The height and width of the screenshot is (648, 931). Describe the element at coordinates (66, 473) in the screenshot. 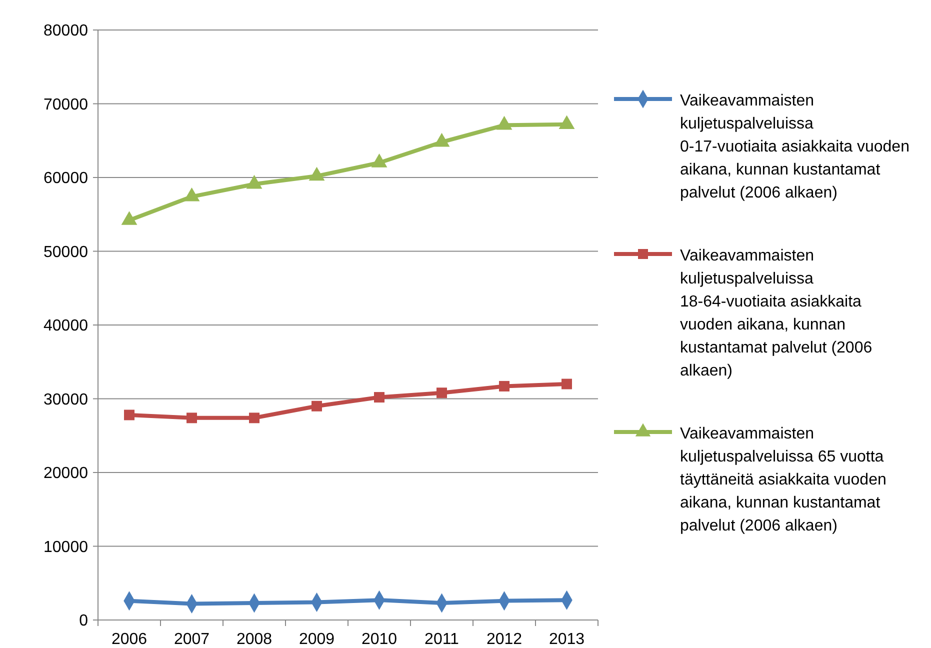

I see `y-tick-label: 20000` at that location.